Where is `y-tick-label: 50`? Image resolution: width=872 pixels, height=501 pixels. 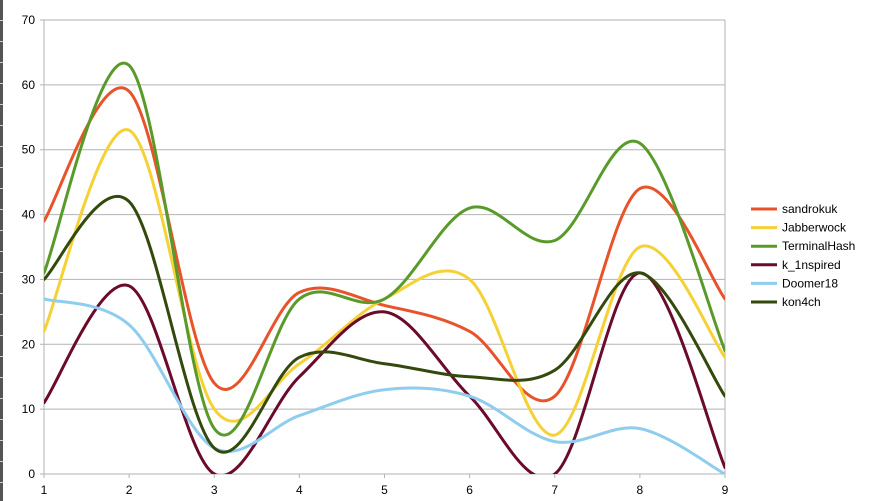
y-tick-label: 50 is located at coordinates (29, 150).